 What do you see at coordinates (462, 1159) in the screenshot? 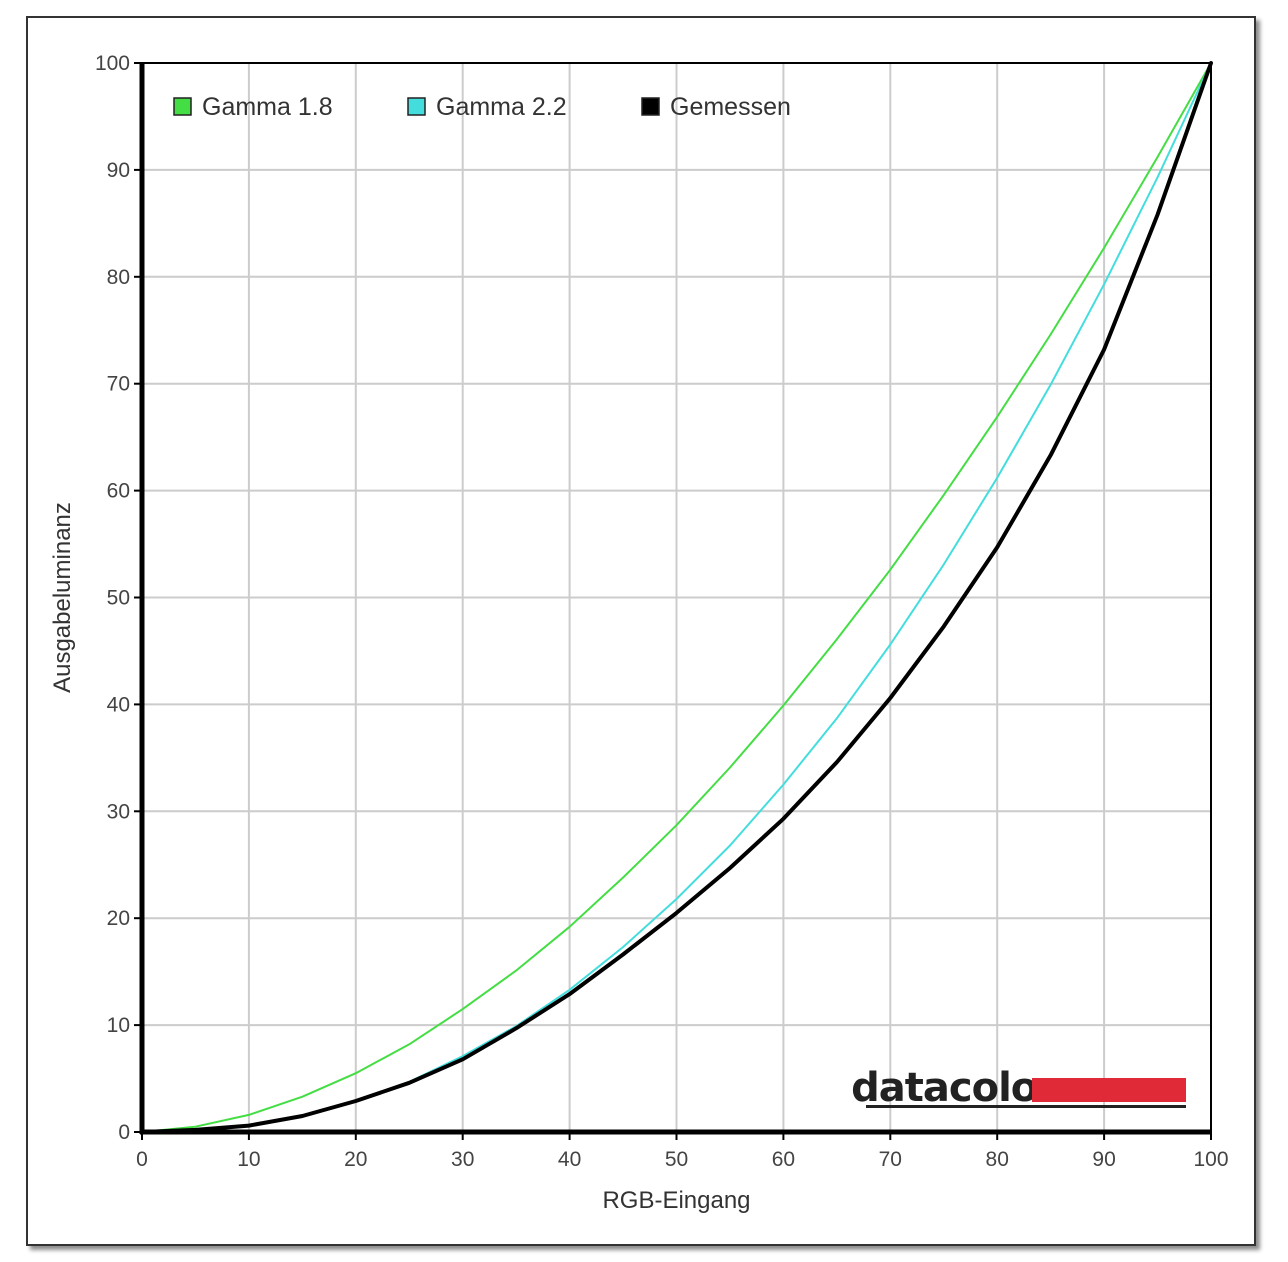
I see `x-tick-label-30: 30` at bounding box center [462, 1159].